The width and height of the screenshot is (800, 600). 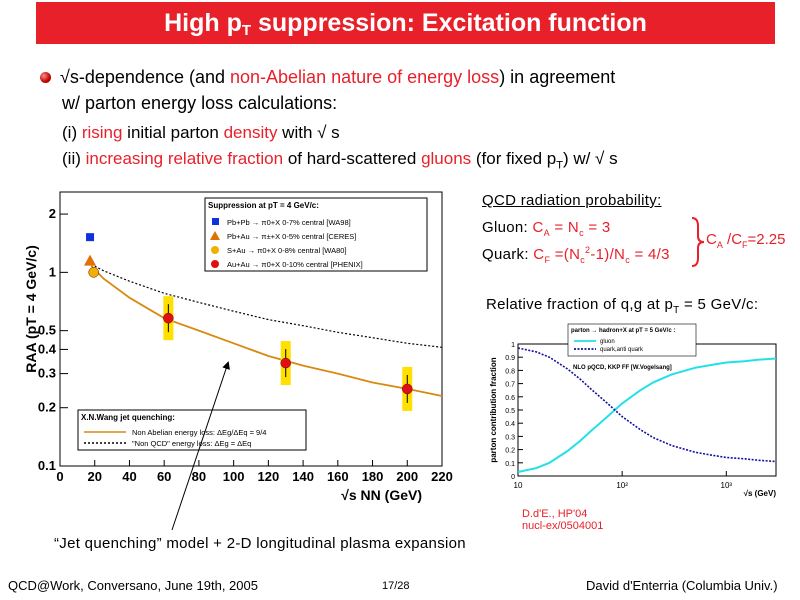 I want to click on legend-label: Pb+Au → π±+X 0-5% central [CERES], so click(x=291, y=236).